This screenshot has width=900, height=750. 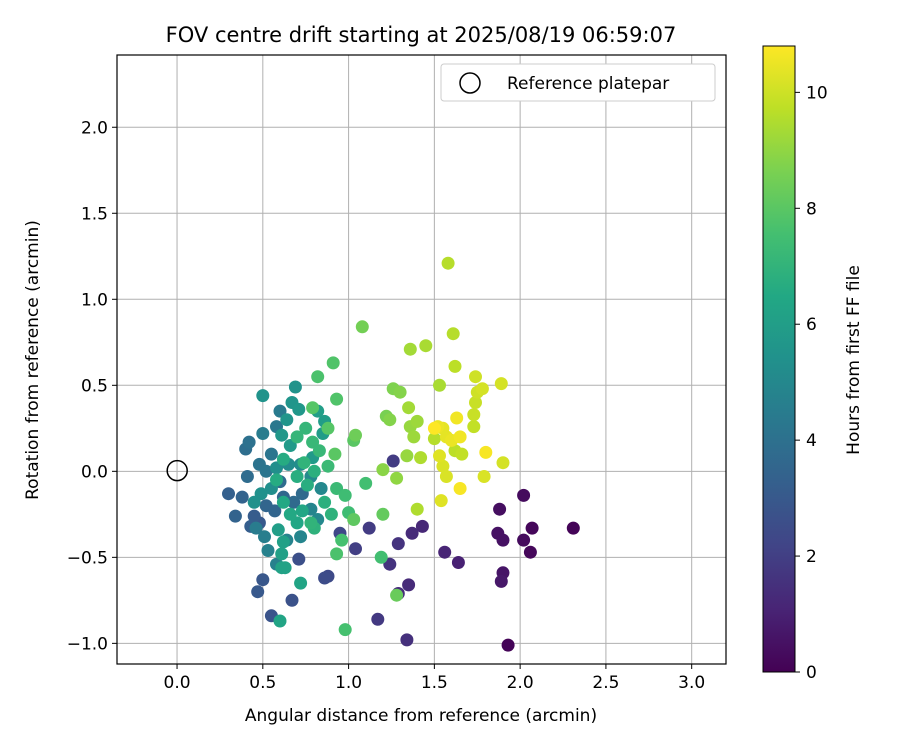 What do you see at coordinates (588, 84) in the screenshot?
I see `legend-label: Reference platepar` at bounding box center [588, 84].